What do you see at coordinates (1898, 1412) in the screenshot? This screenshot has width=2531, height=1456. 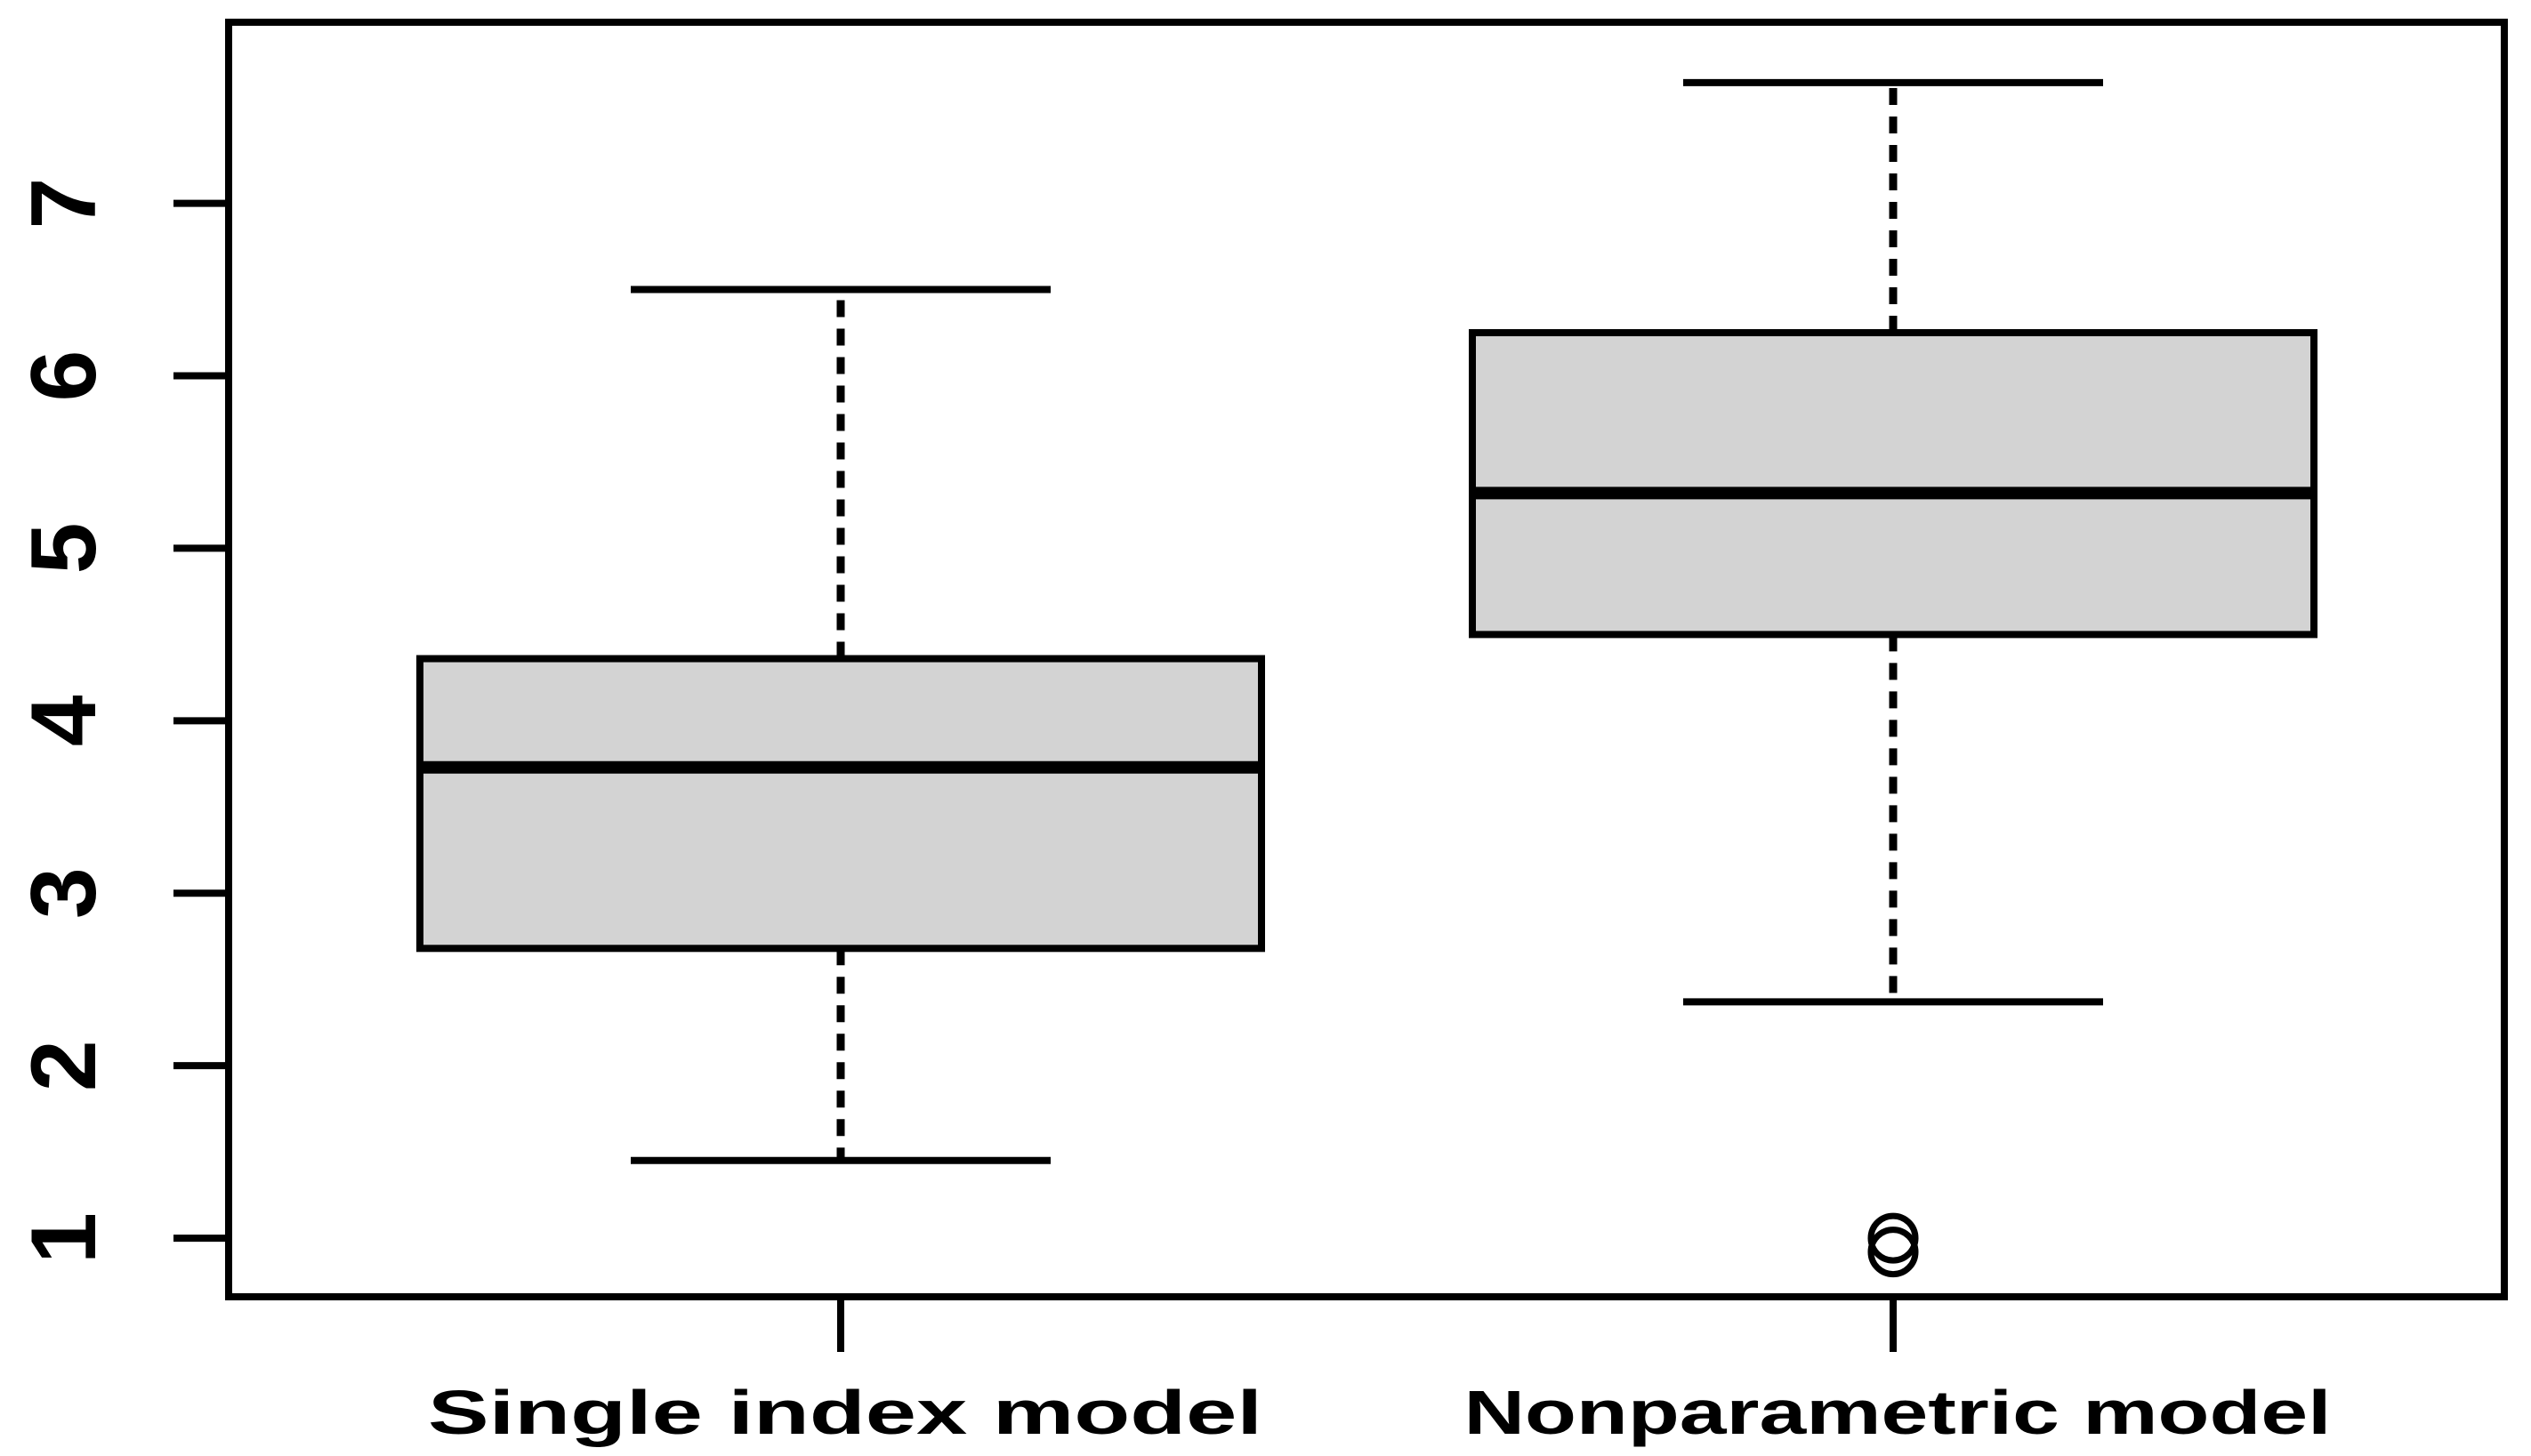 I see `x-axis-label-1: Nonparametric model` at bounding box center [1898, 1412].